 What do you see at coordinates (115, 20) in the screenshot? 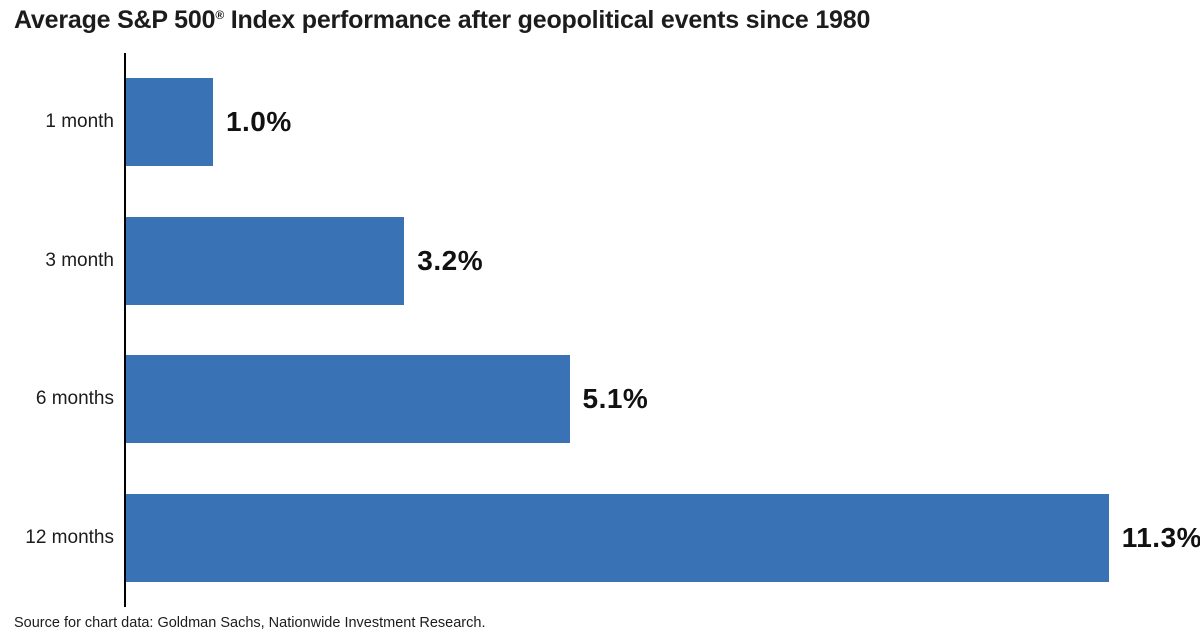
I see `chart-title-prefix: Average S&P 500` at bounding box center [115, 20].